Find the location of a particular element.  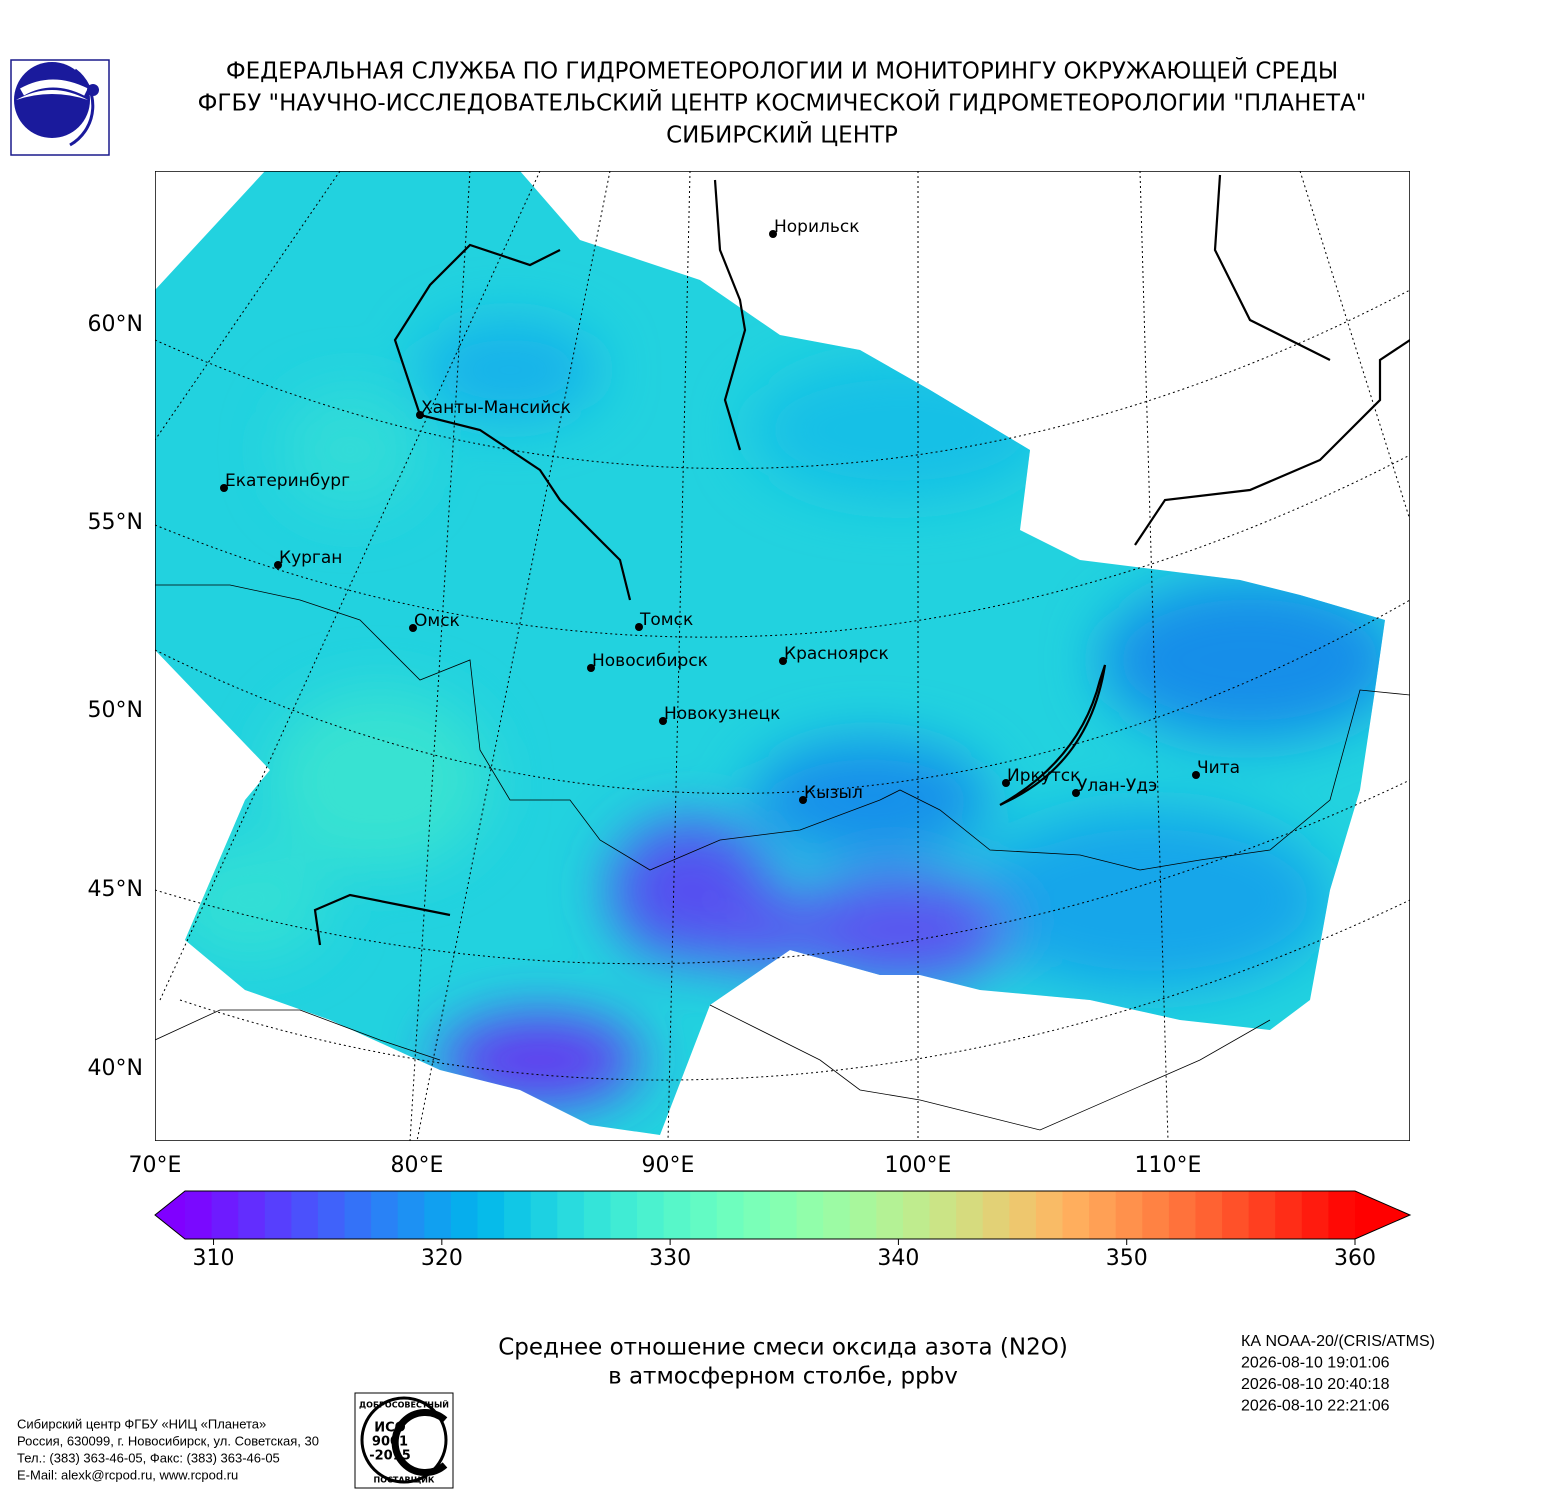

footer-line: Сибирский центр ФГБУ «НИЦ «Планета» is located at coordinates (141, 1423).